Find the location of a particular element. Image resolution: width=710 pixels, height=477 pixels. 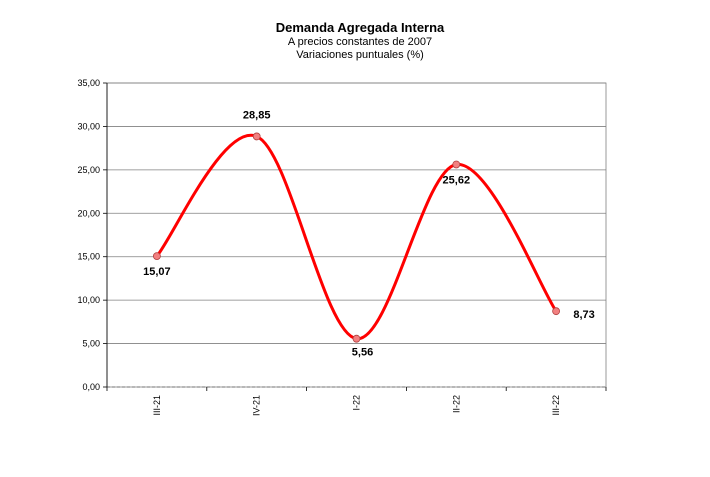

data-label-2: 5,56 is located at coordinates (362, 353).